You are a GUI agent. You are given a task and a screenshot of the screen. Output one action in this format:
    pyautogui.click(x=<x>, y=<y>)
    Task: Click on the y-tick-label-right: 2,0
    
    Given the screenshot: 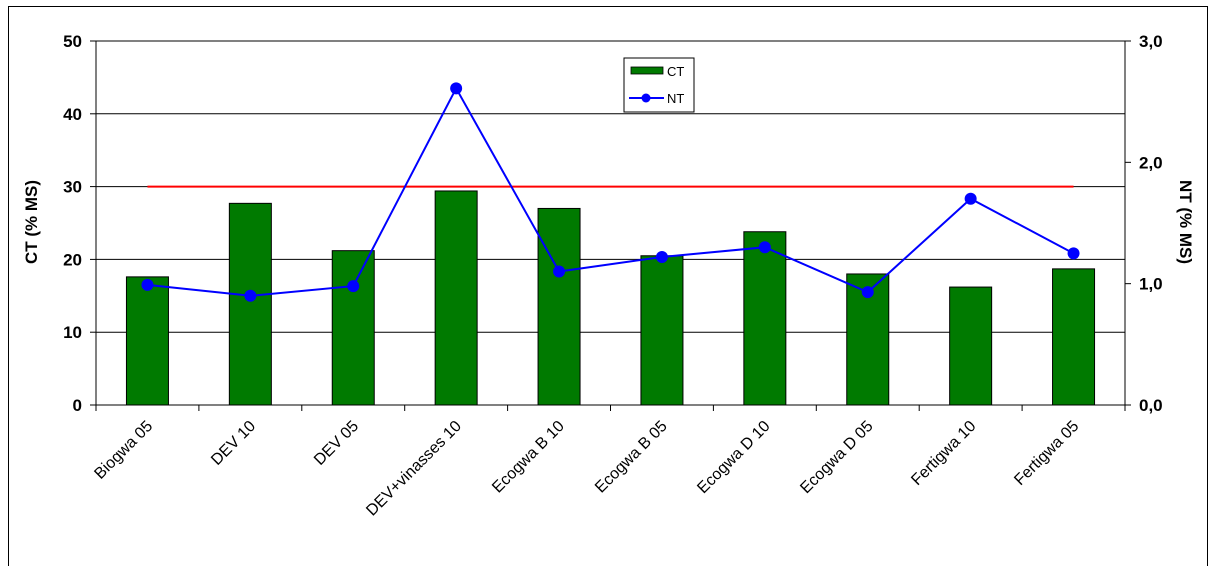 What is the action you would take?
    pyautogui.click(x=1151, y=162)
    